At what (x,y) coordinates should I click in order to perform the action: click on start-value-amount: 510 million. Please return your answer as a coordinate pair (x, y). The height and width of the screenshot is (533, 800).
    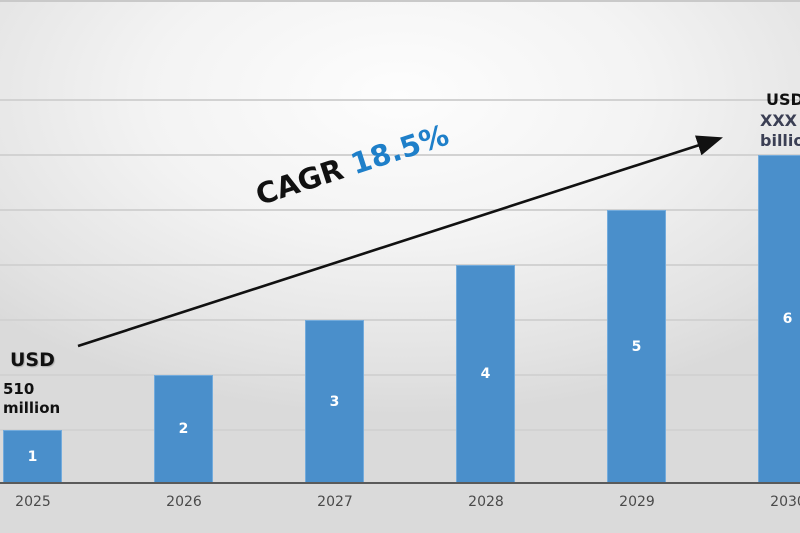
    Looking at the image, I should click on (31, 399).